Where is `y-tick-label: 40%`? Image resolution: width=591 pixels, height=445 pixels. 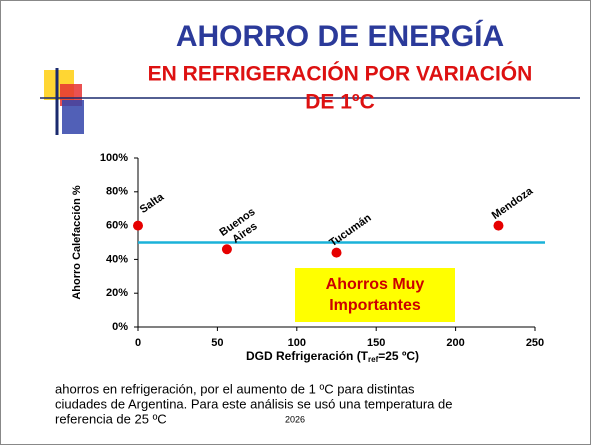 y-tick-label: 40% is located at coordinates (117, 259).